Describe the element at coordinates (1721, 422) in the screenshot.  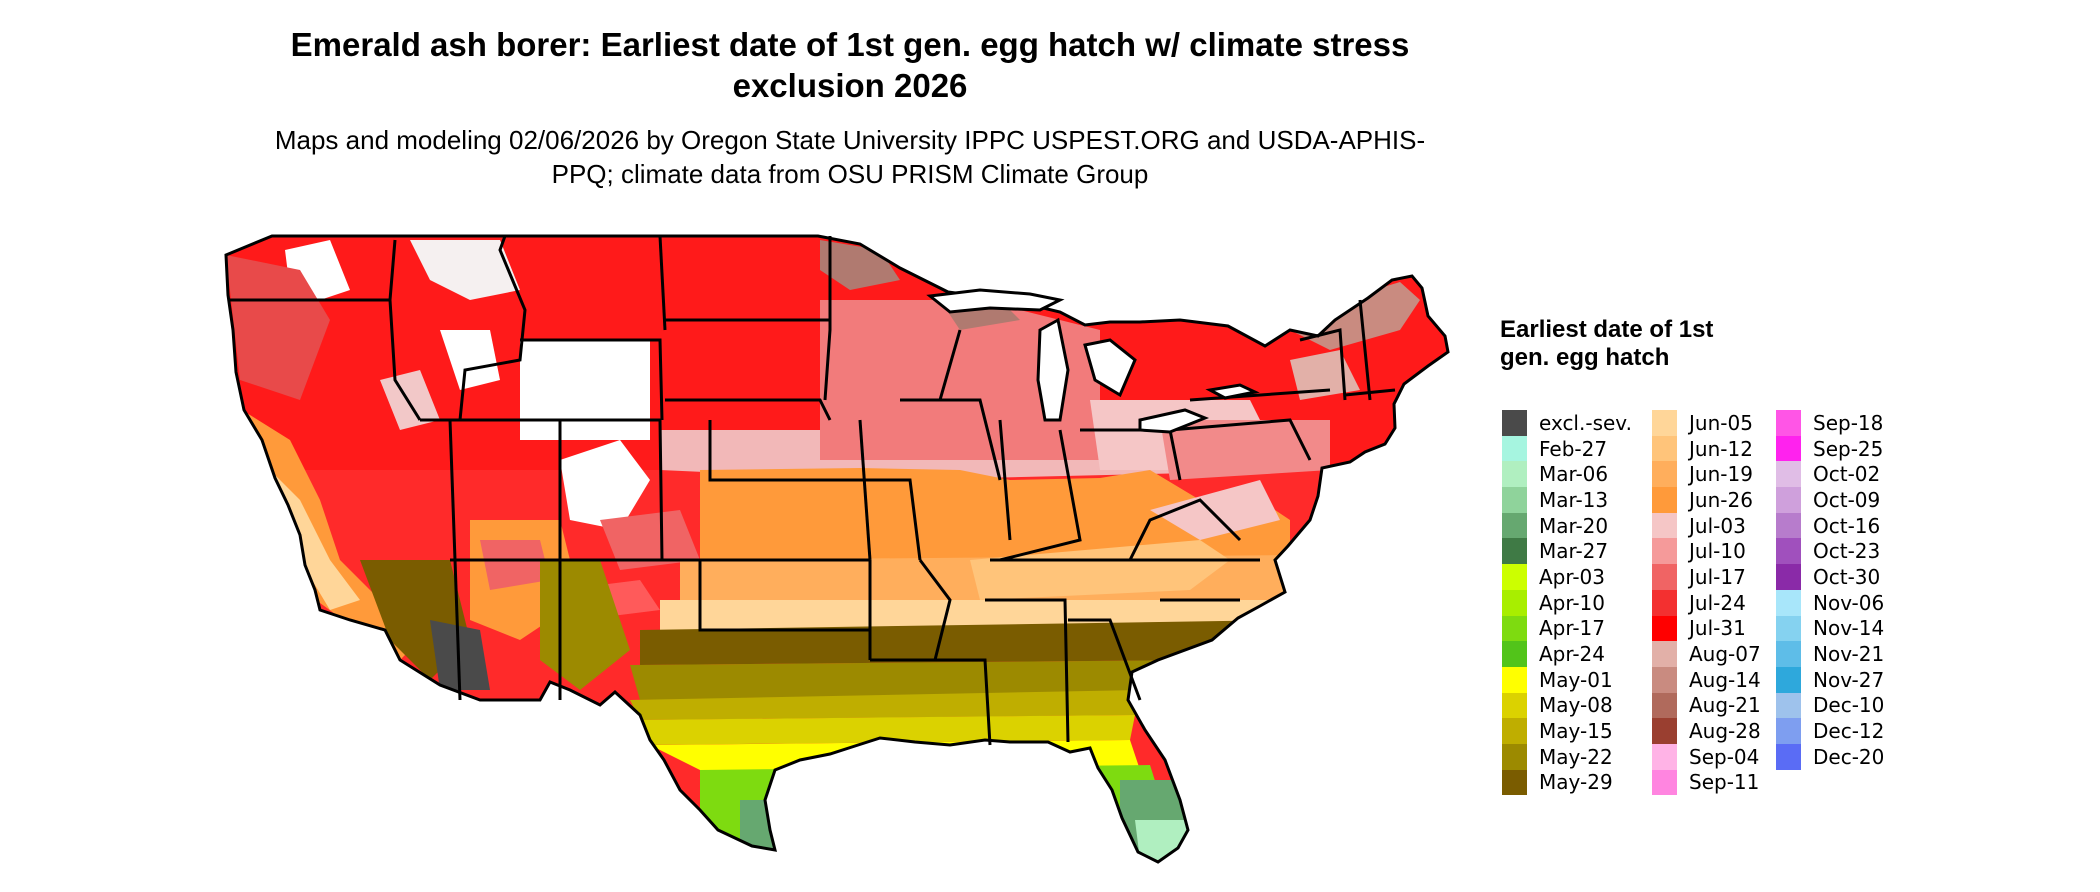
I see `legend-label: Jun-05` at that location.